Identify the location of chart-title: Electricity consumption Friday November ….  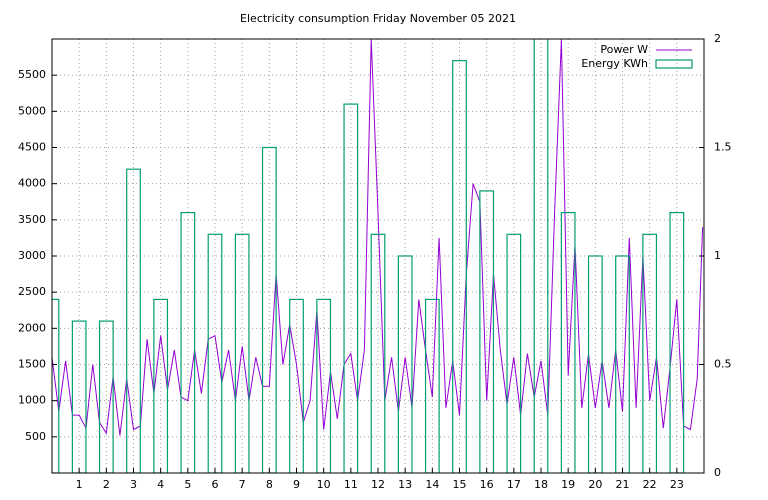
(378, 18).